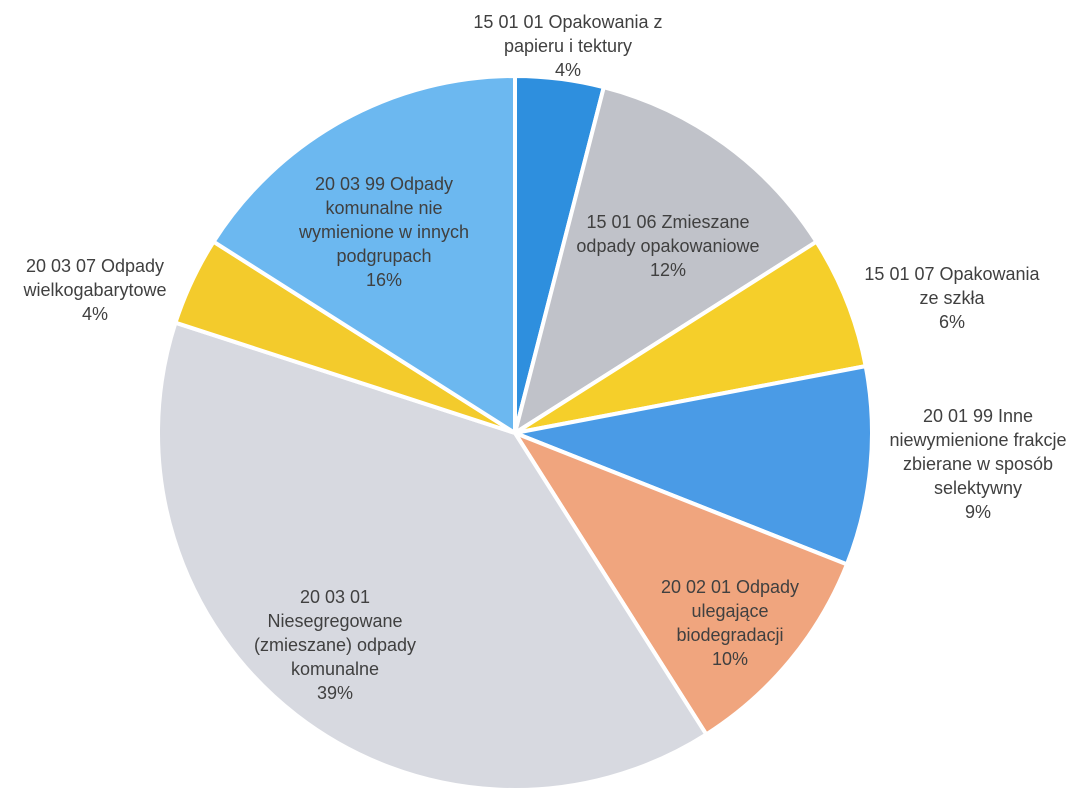 The height and width of the screenshot is (807, 1091). What do you see at coordinates (568, 34) in the screenshot?
I see `category-label: 15 01 01 Opakowania z papieru i tektury` at bounding box center [568, 34].